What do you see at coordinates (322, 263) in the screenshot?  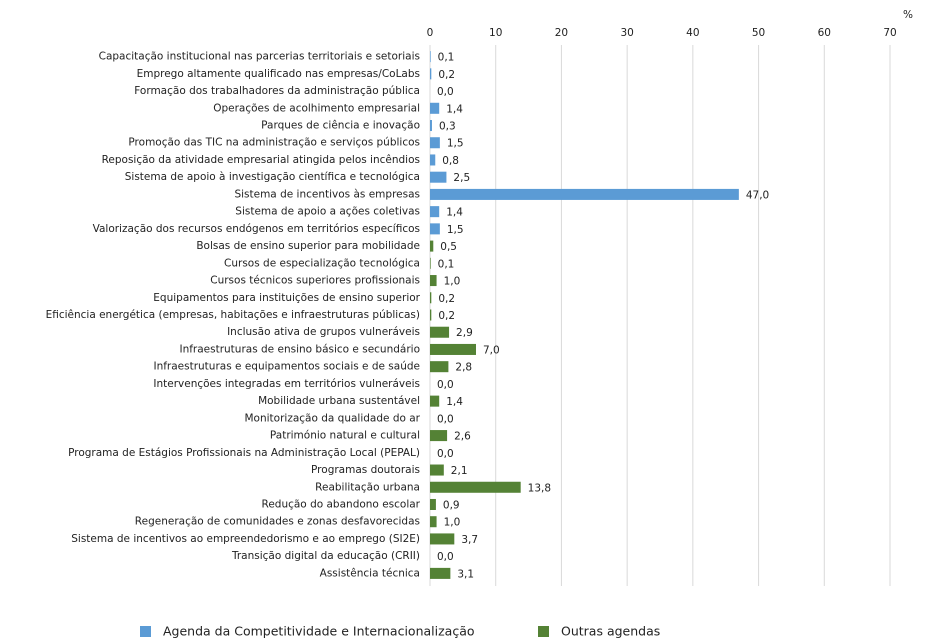 I see `category-label: Cursos de especialização tecnológica` at bounding box center [322, 263].